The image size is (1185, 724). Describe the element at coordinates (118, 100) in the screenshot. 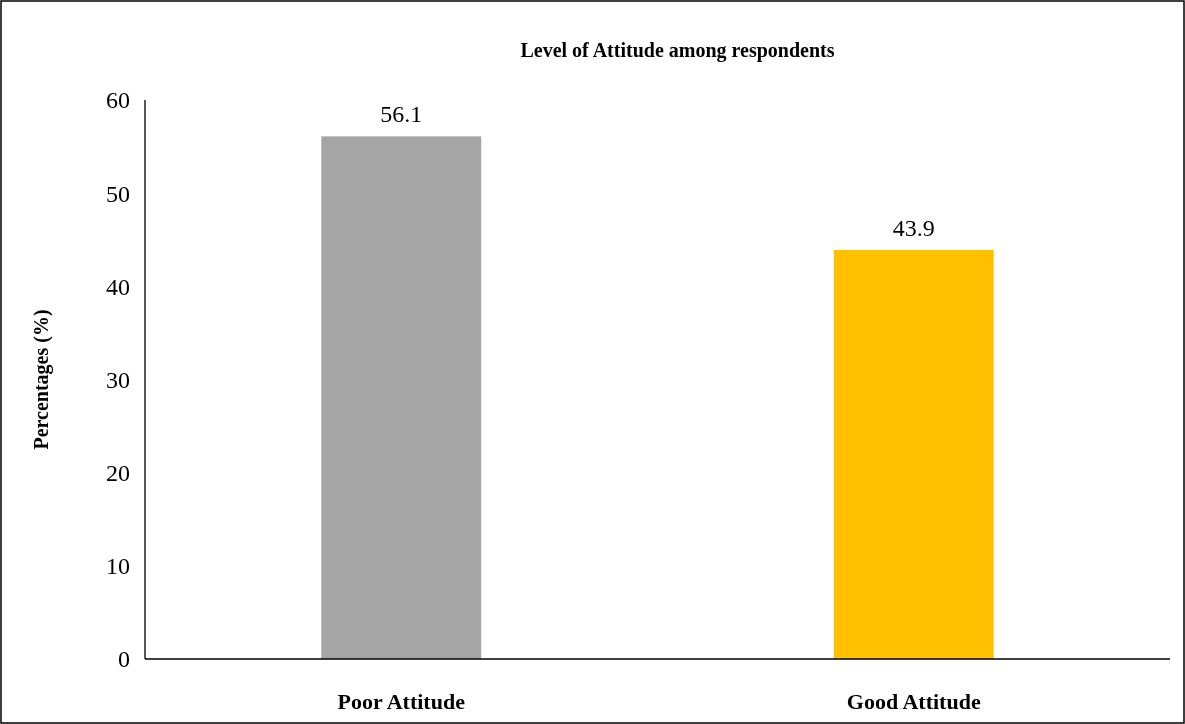

I see `y-tick-label: 60` at that location.